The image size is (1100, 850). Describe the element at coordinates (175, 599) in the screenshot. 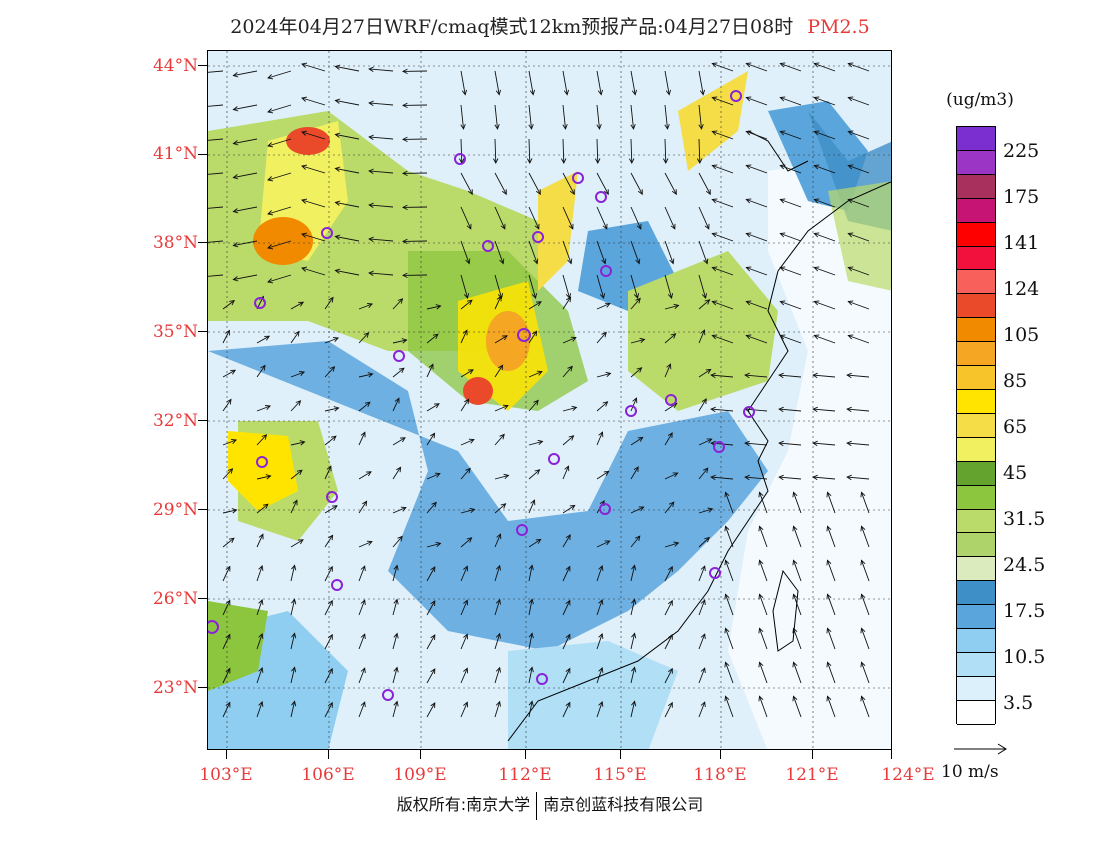

I see `lat-label-26: 26°N` at that location.